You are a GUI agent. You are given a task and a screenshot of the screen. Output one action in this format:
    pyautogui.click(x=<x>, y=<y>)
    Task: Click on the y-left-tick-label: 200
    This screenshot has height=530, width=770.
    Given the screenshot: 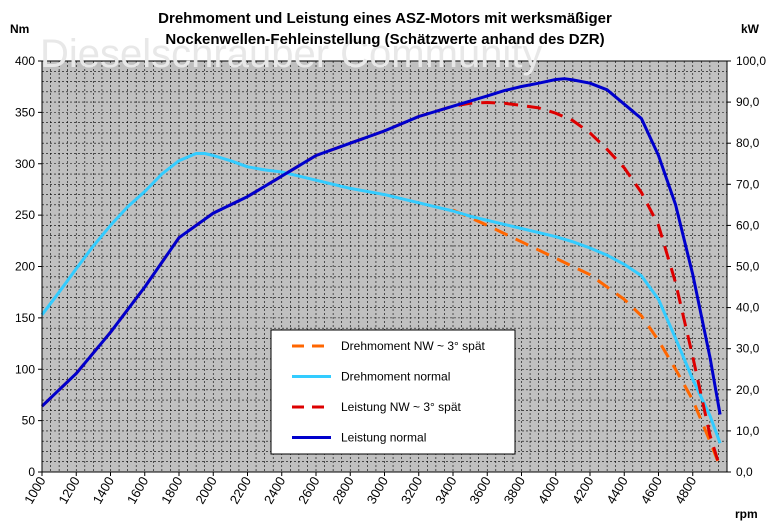 What is the action you would take?
    pyautogui.click(x=25, y=267)
    